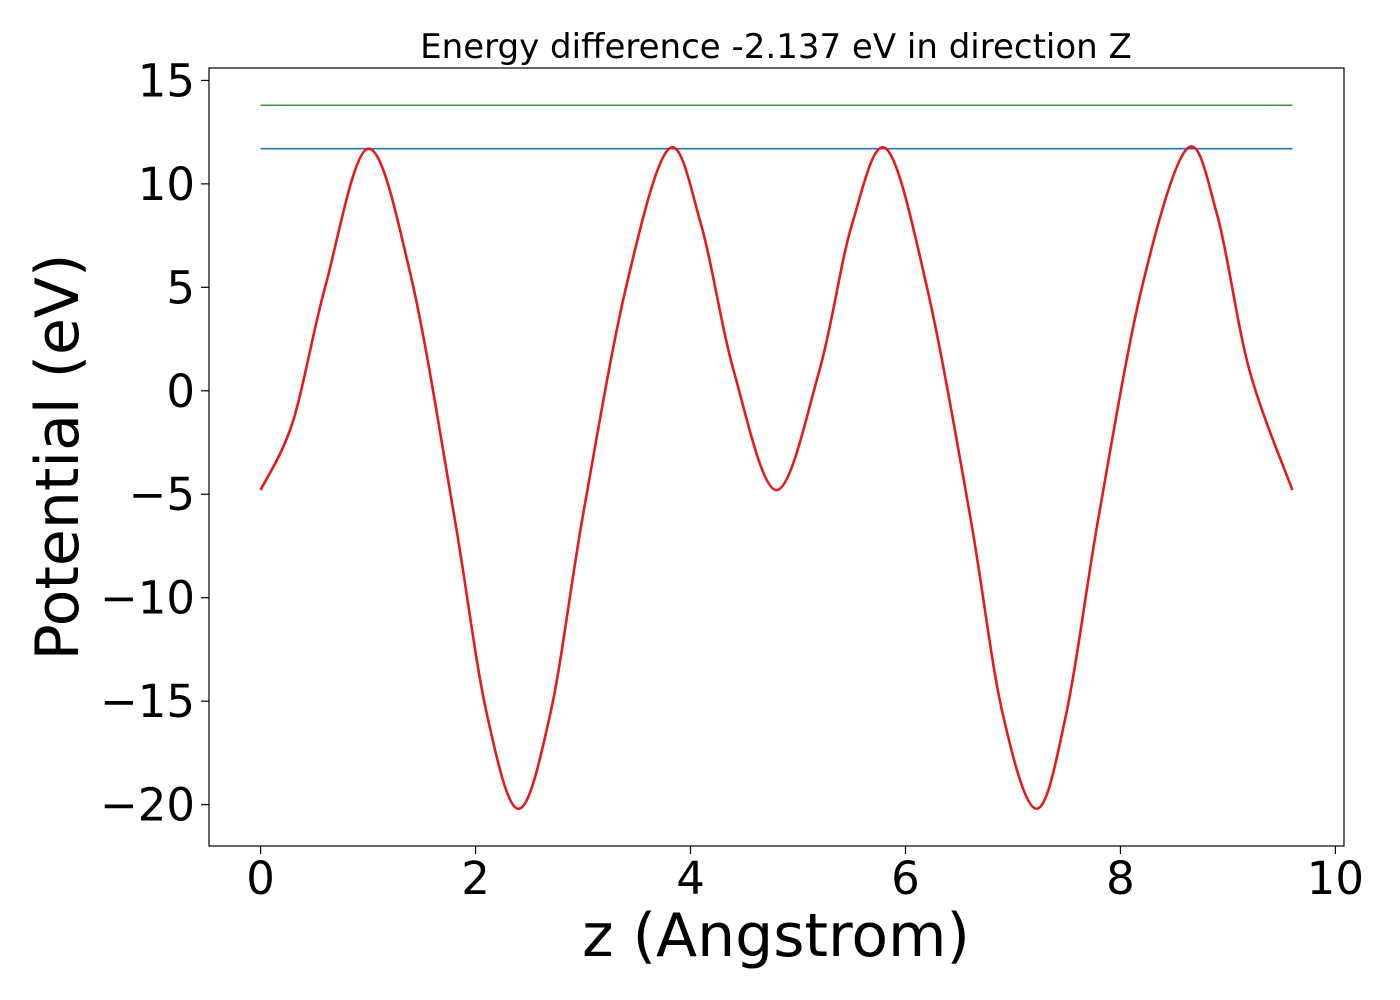 The image size is (1400, 1000). Describe the element at coordinates (776, 936) in the screenshot. I see `x-axis-label: z (Angstrom)` at that location.